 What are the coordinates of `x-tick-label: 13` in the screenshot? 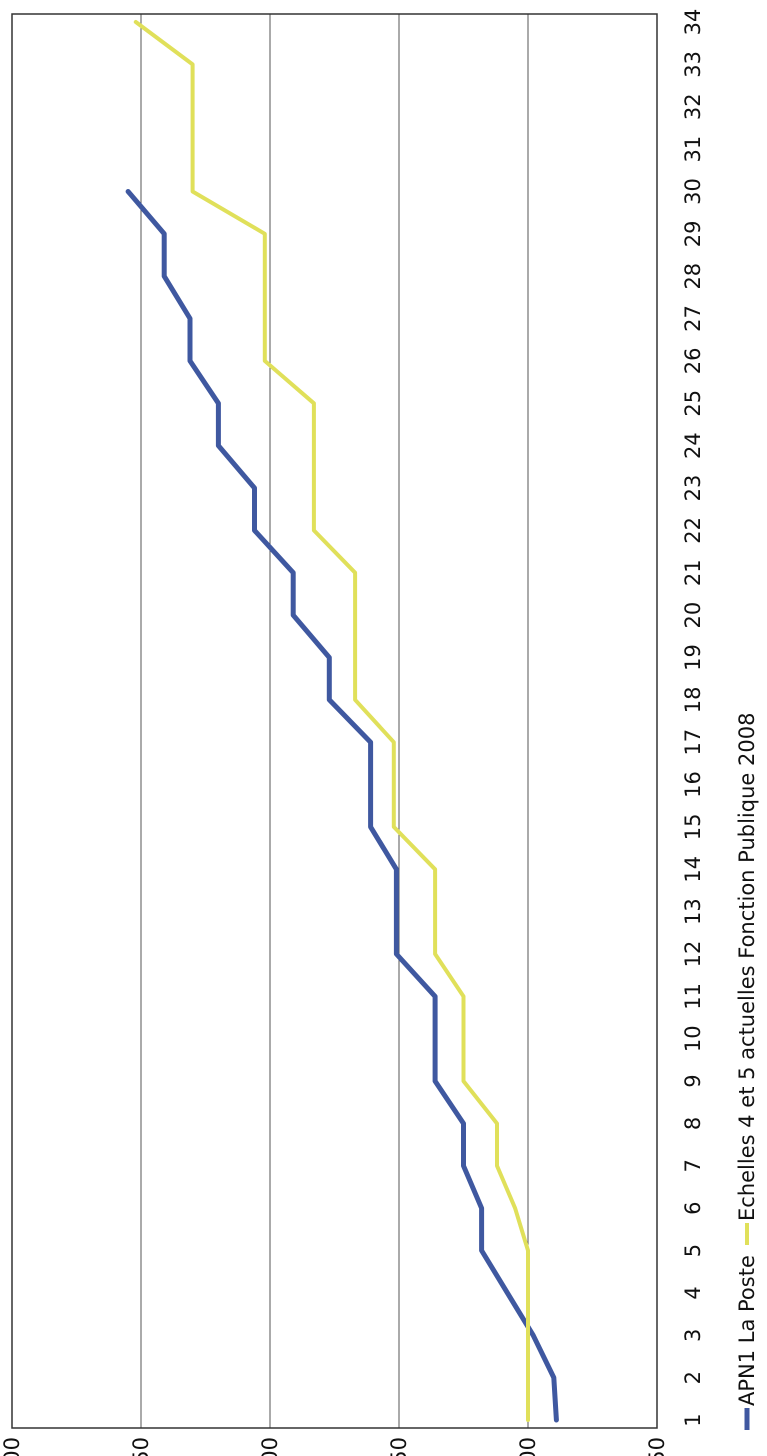 It's located at (693, 911).